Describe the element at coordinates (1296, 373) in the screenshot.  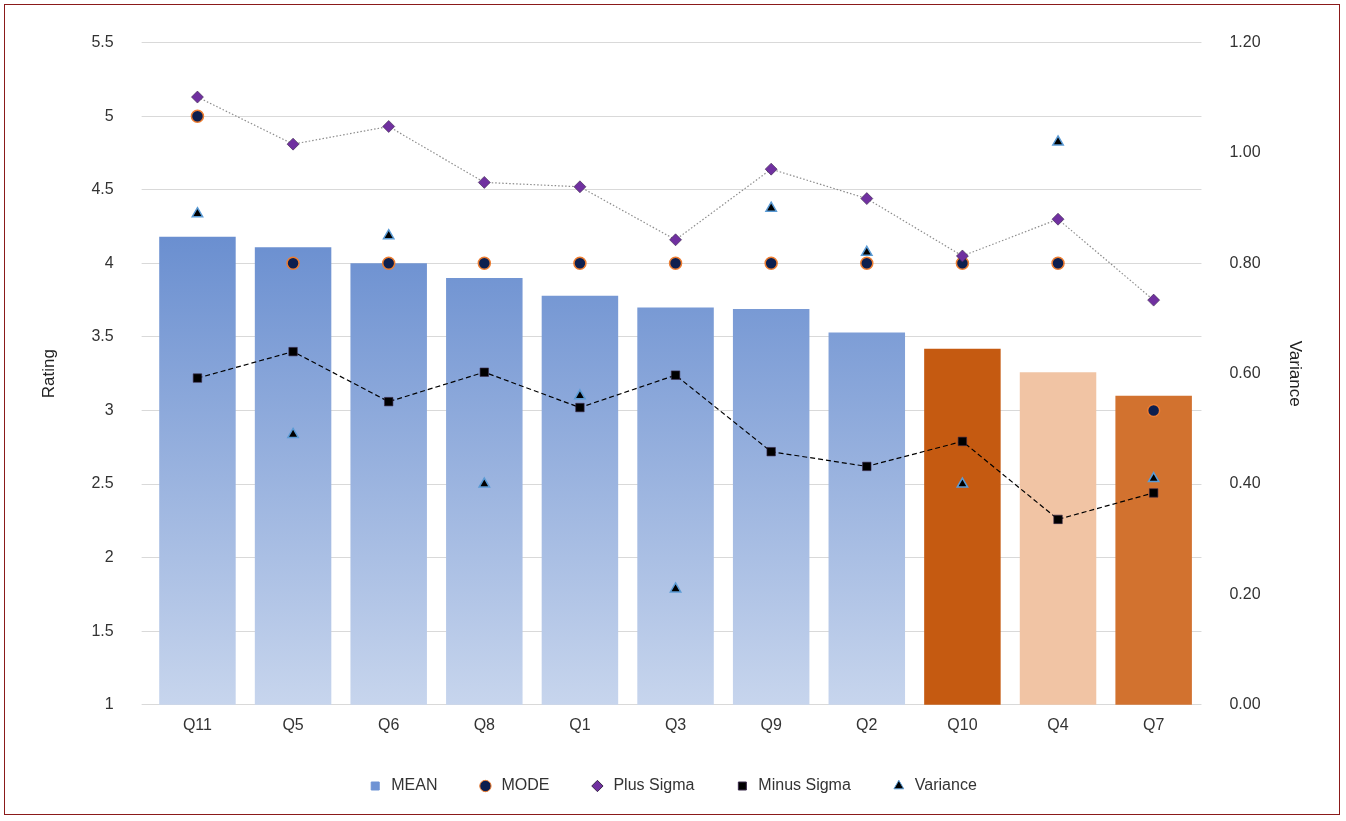
I see `y2-axis-title: Variance` at that location.